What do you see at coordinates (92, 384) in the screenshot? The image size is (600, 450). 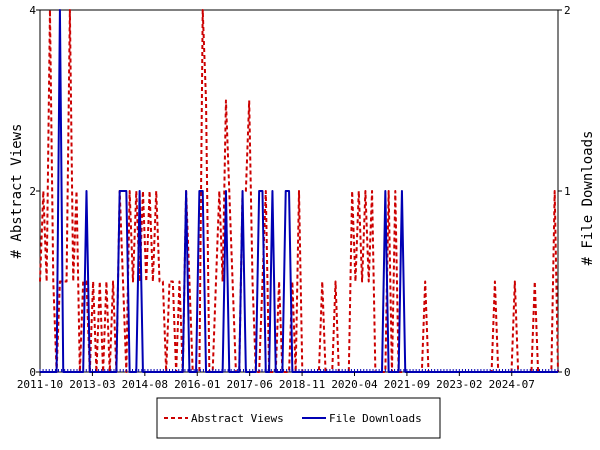 I see `x-tick-label: 2013-03` at bounding box center [92, 384].